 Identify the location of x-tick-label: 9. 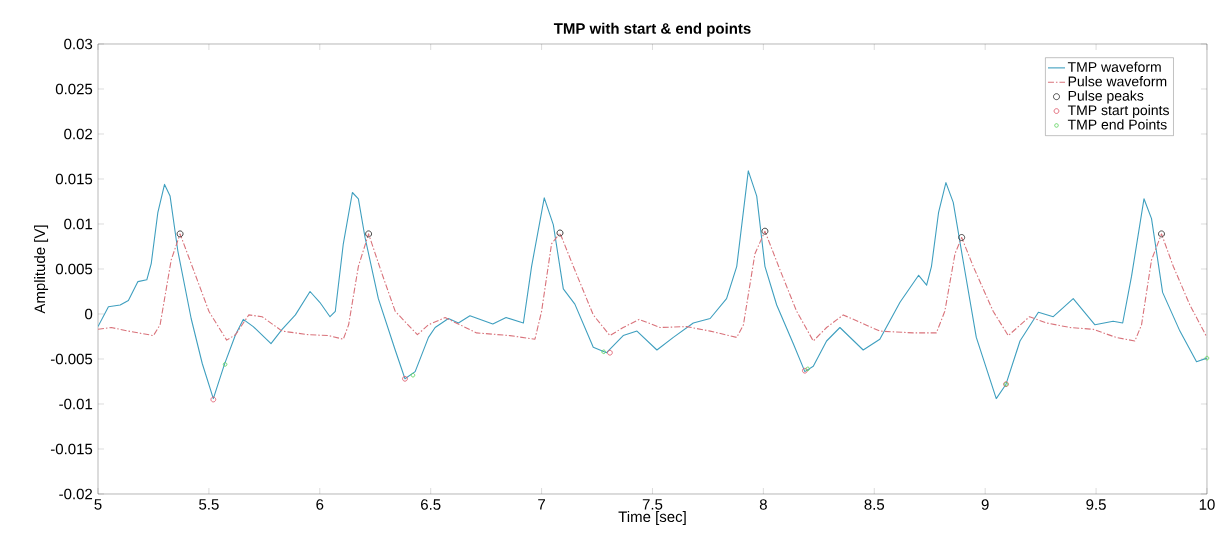
(985, 504).